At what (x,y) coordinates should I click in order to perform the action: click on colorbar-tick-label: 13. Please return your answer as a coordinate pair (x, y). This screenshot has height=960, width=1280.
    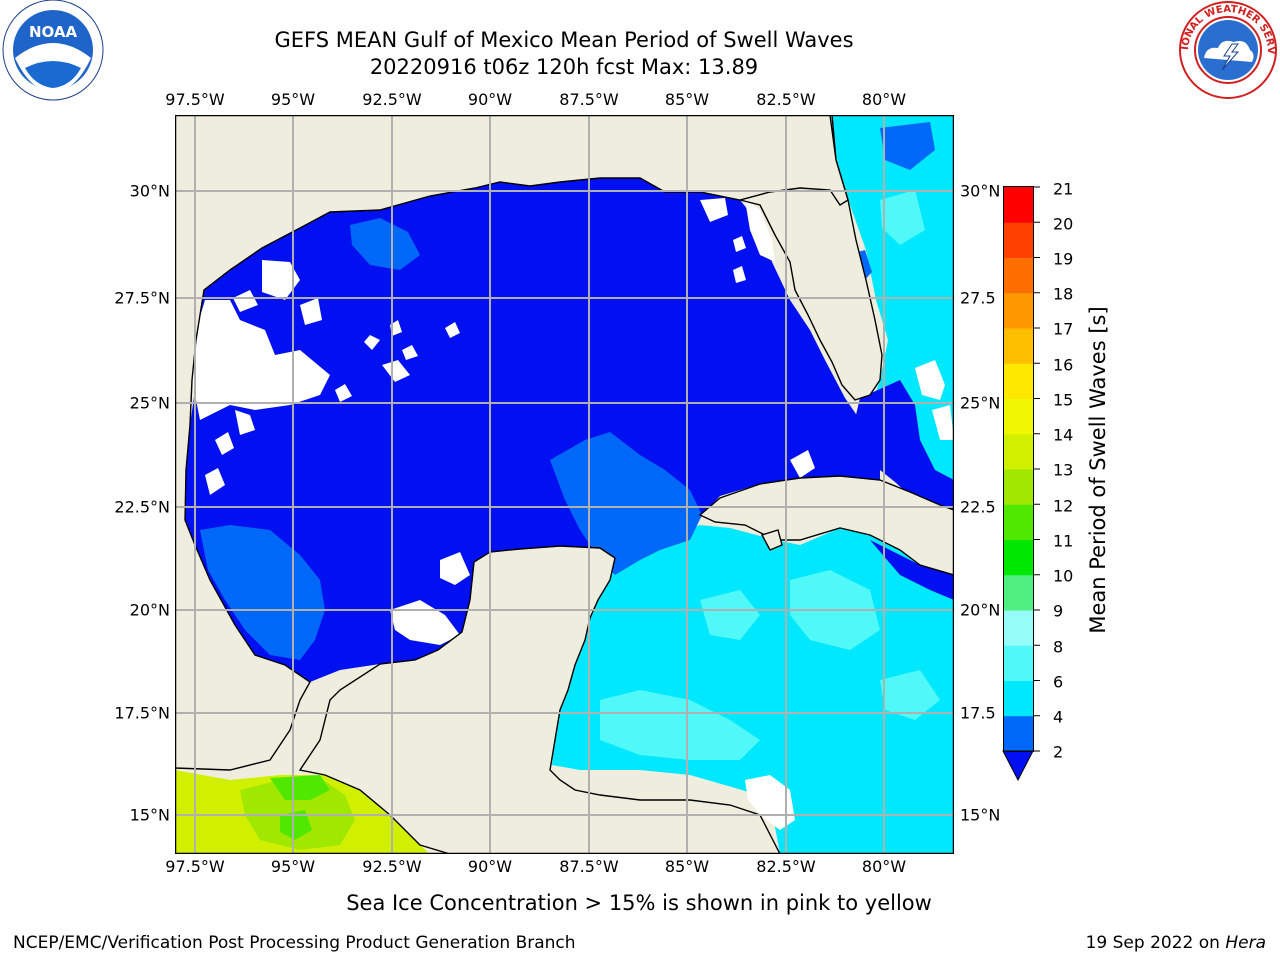
    Looking at the image, I should click on (1063, 470).